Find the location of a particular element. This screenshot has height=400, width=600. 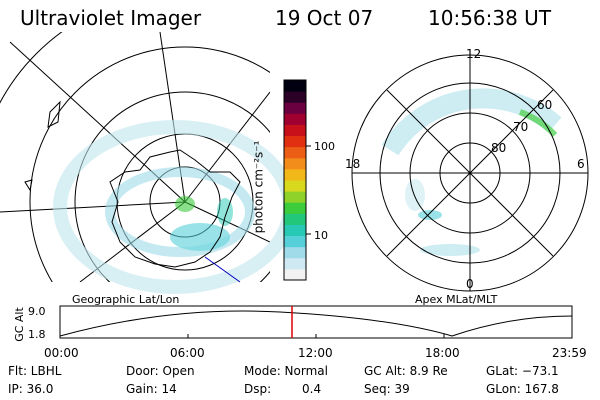

status-door: Door: Open is located at coordinates (160, 371).